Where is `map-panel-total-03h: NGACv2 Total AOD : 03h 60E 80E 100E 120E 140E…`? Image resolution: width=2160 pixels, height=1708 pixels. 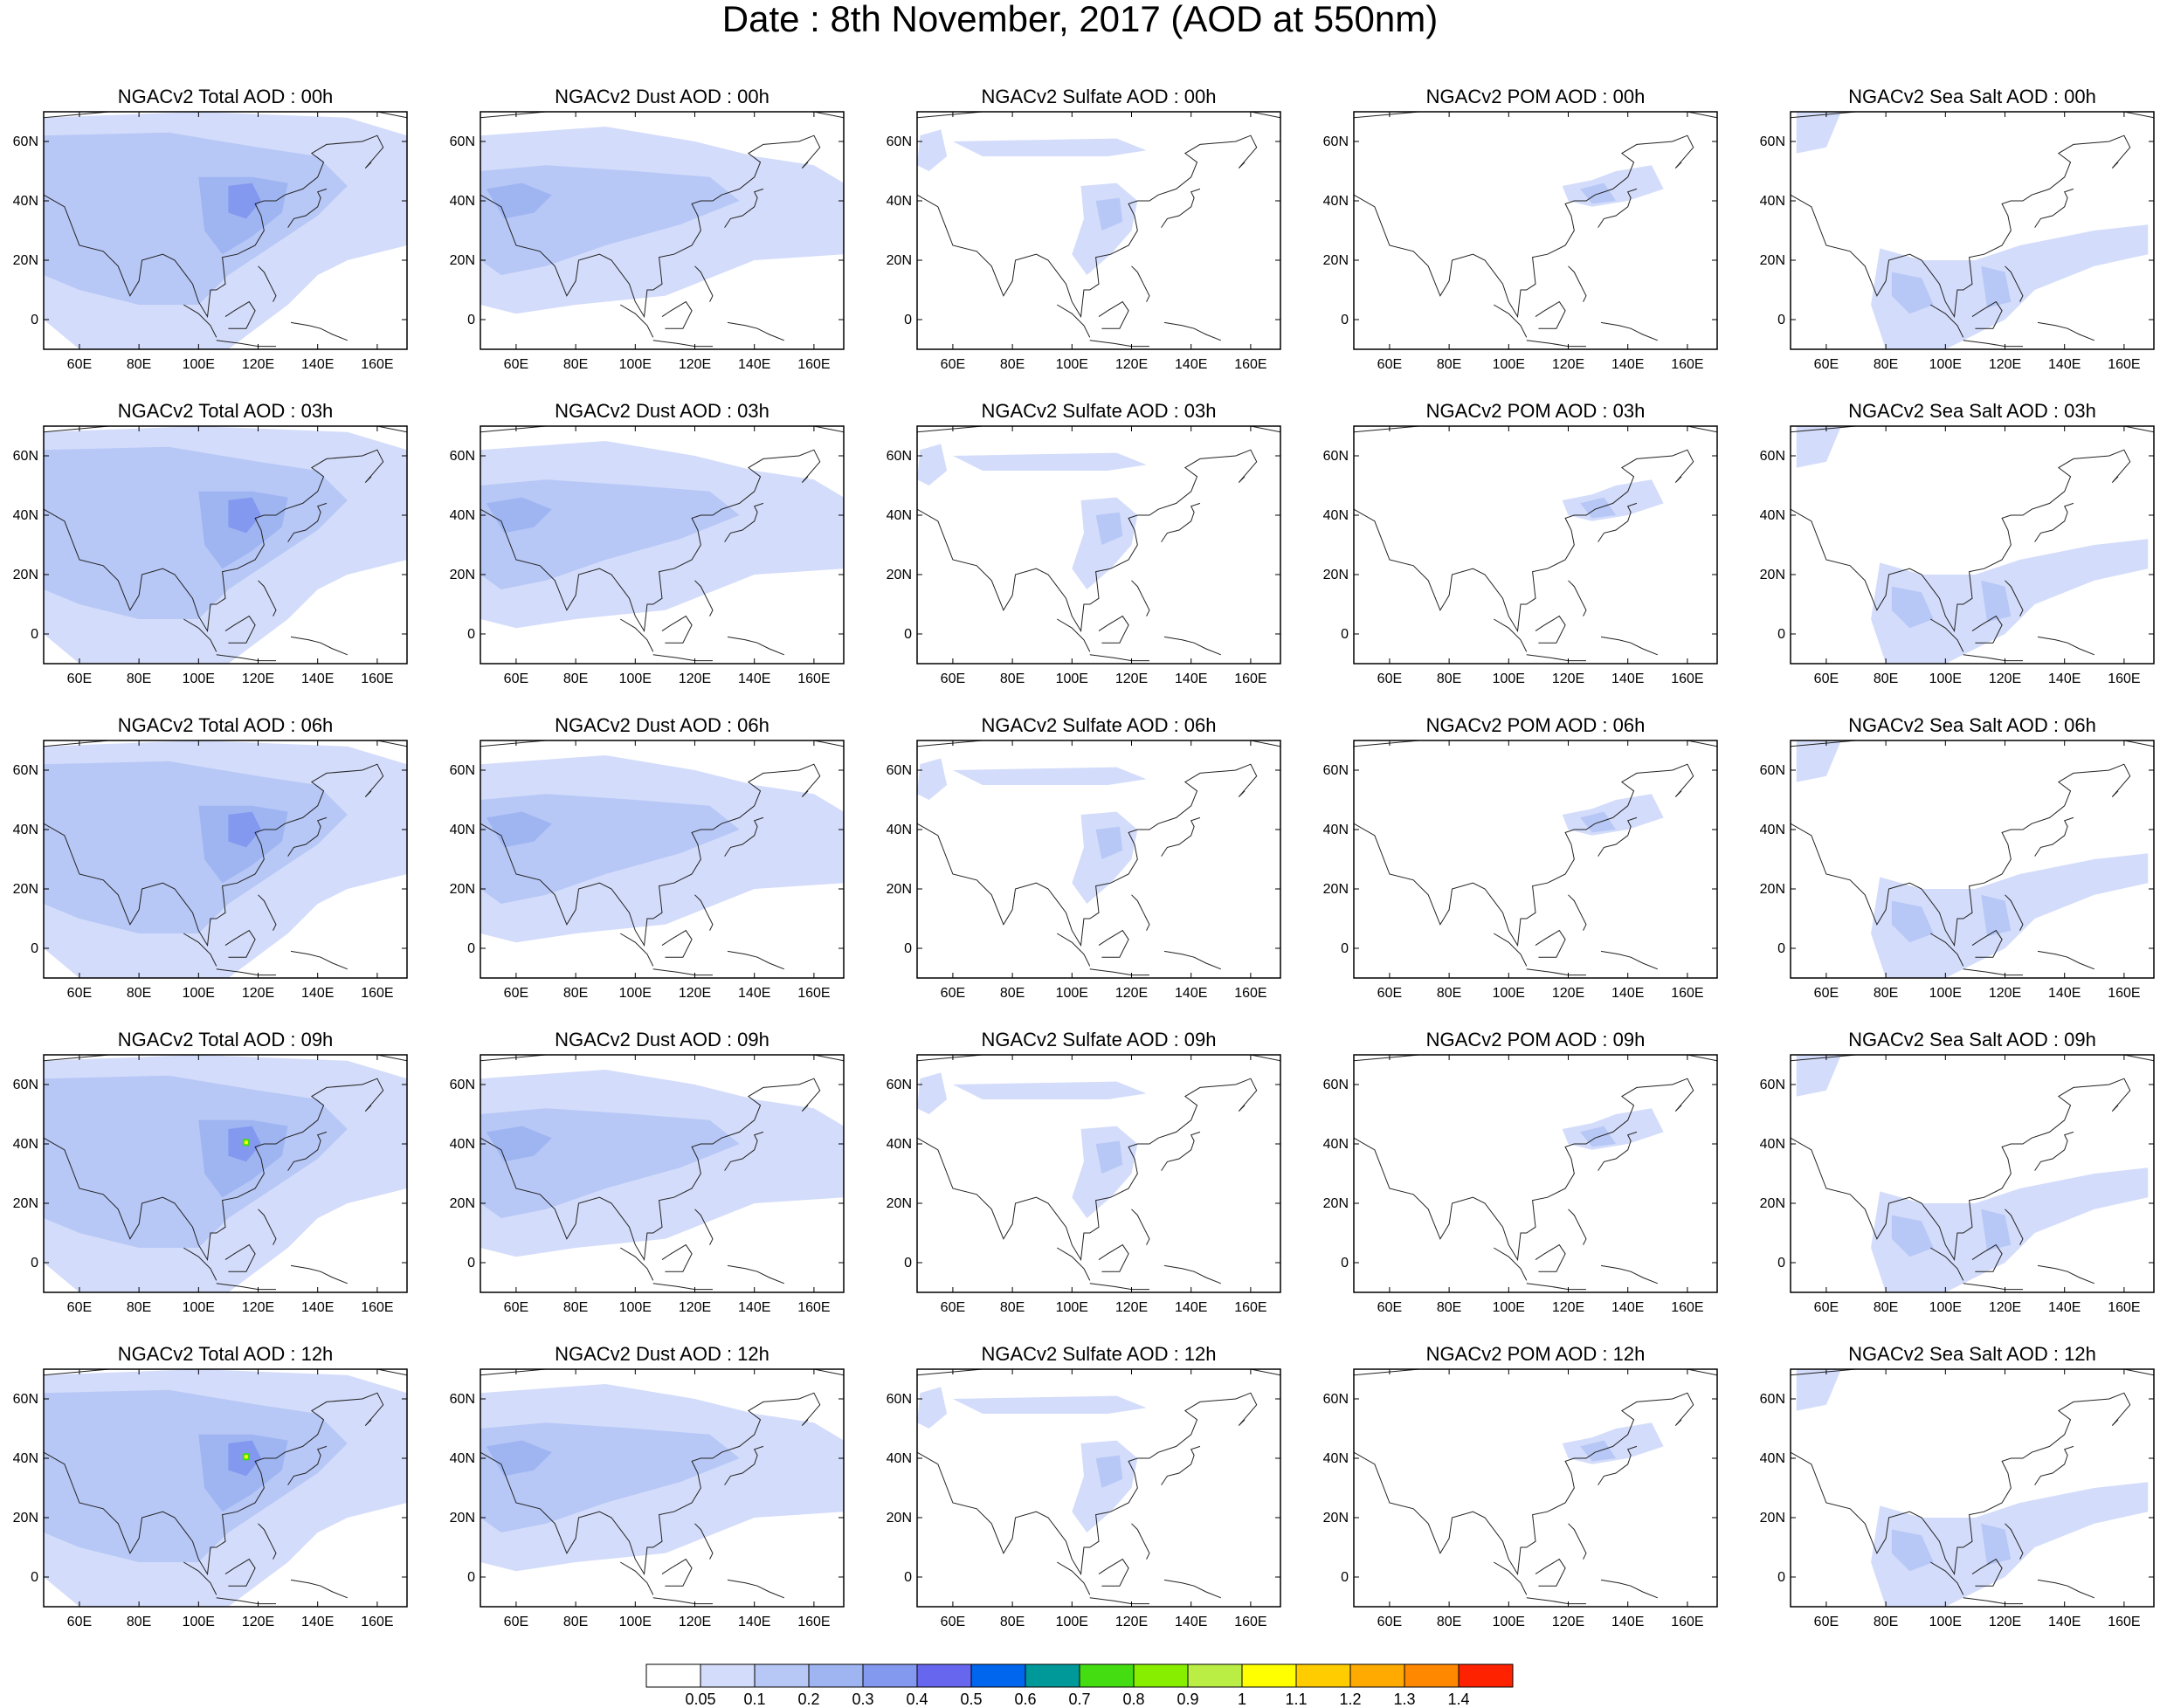
map-panel-total-03h: NGACv2 Total AOD : 03h 60E 80E 100E 120E 140E… is located at coordinates (210, 543).